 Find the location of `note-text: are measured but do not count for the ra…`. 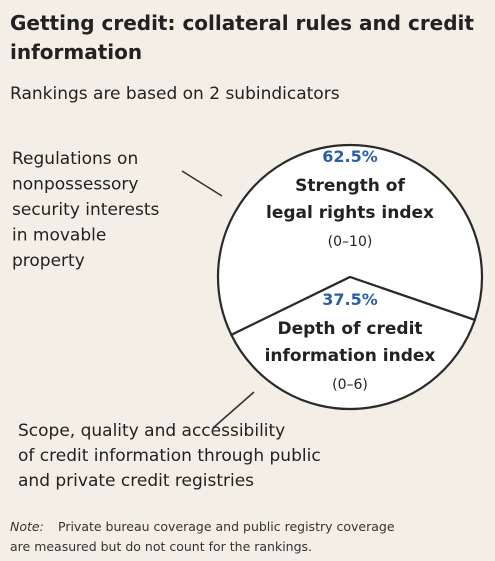

note-text: are measured but do not count for the ra… is located at coordinates (161, 546).